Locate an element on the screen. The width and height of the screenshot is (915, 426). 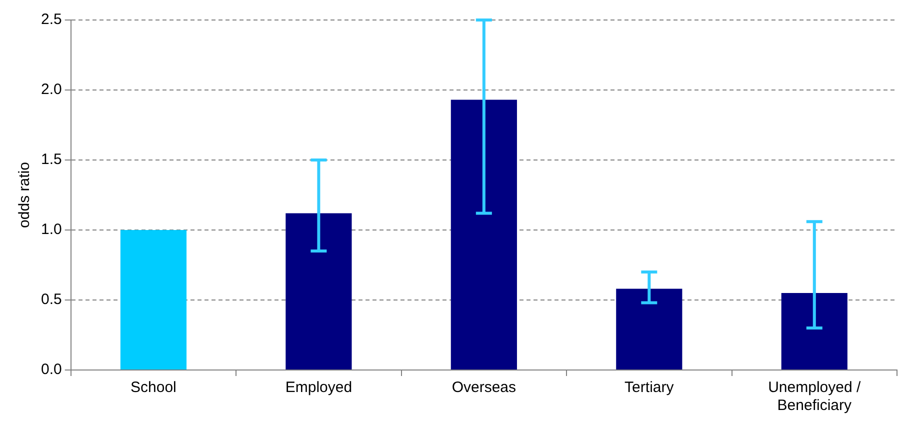
x-tick-label: Unemployed / Beneficiary is located at coordinates (815, 396).